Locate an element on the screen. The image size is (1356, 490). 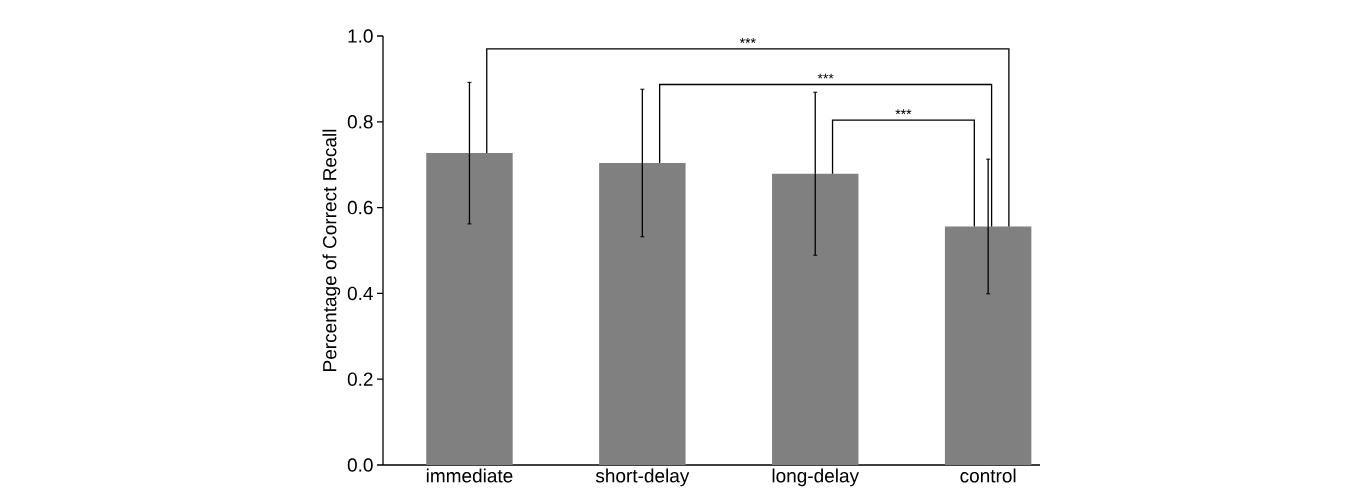
y-axis-title: Percentage of Correct Recall is located at coordinates (331, 251).